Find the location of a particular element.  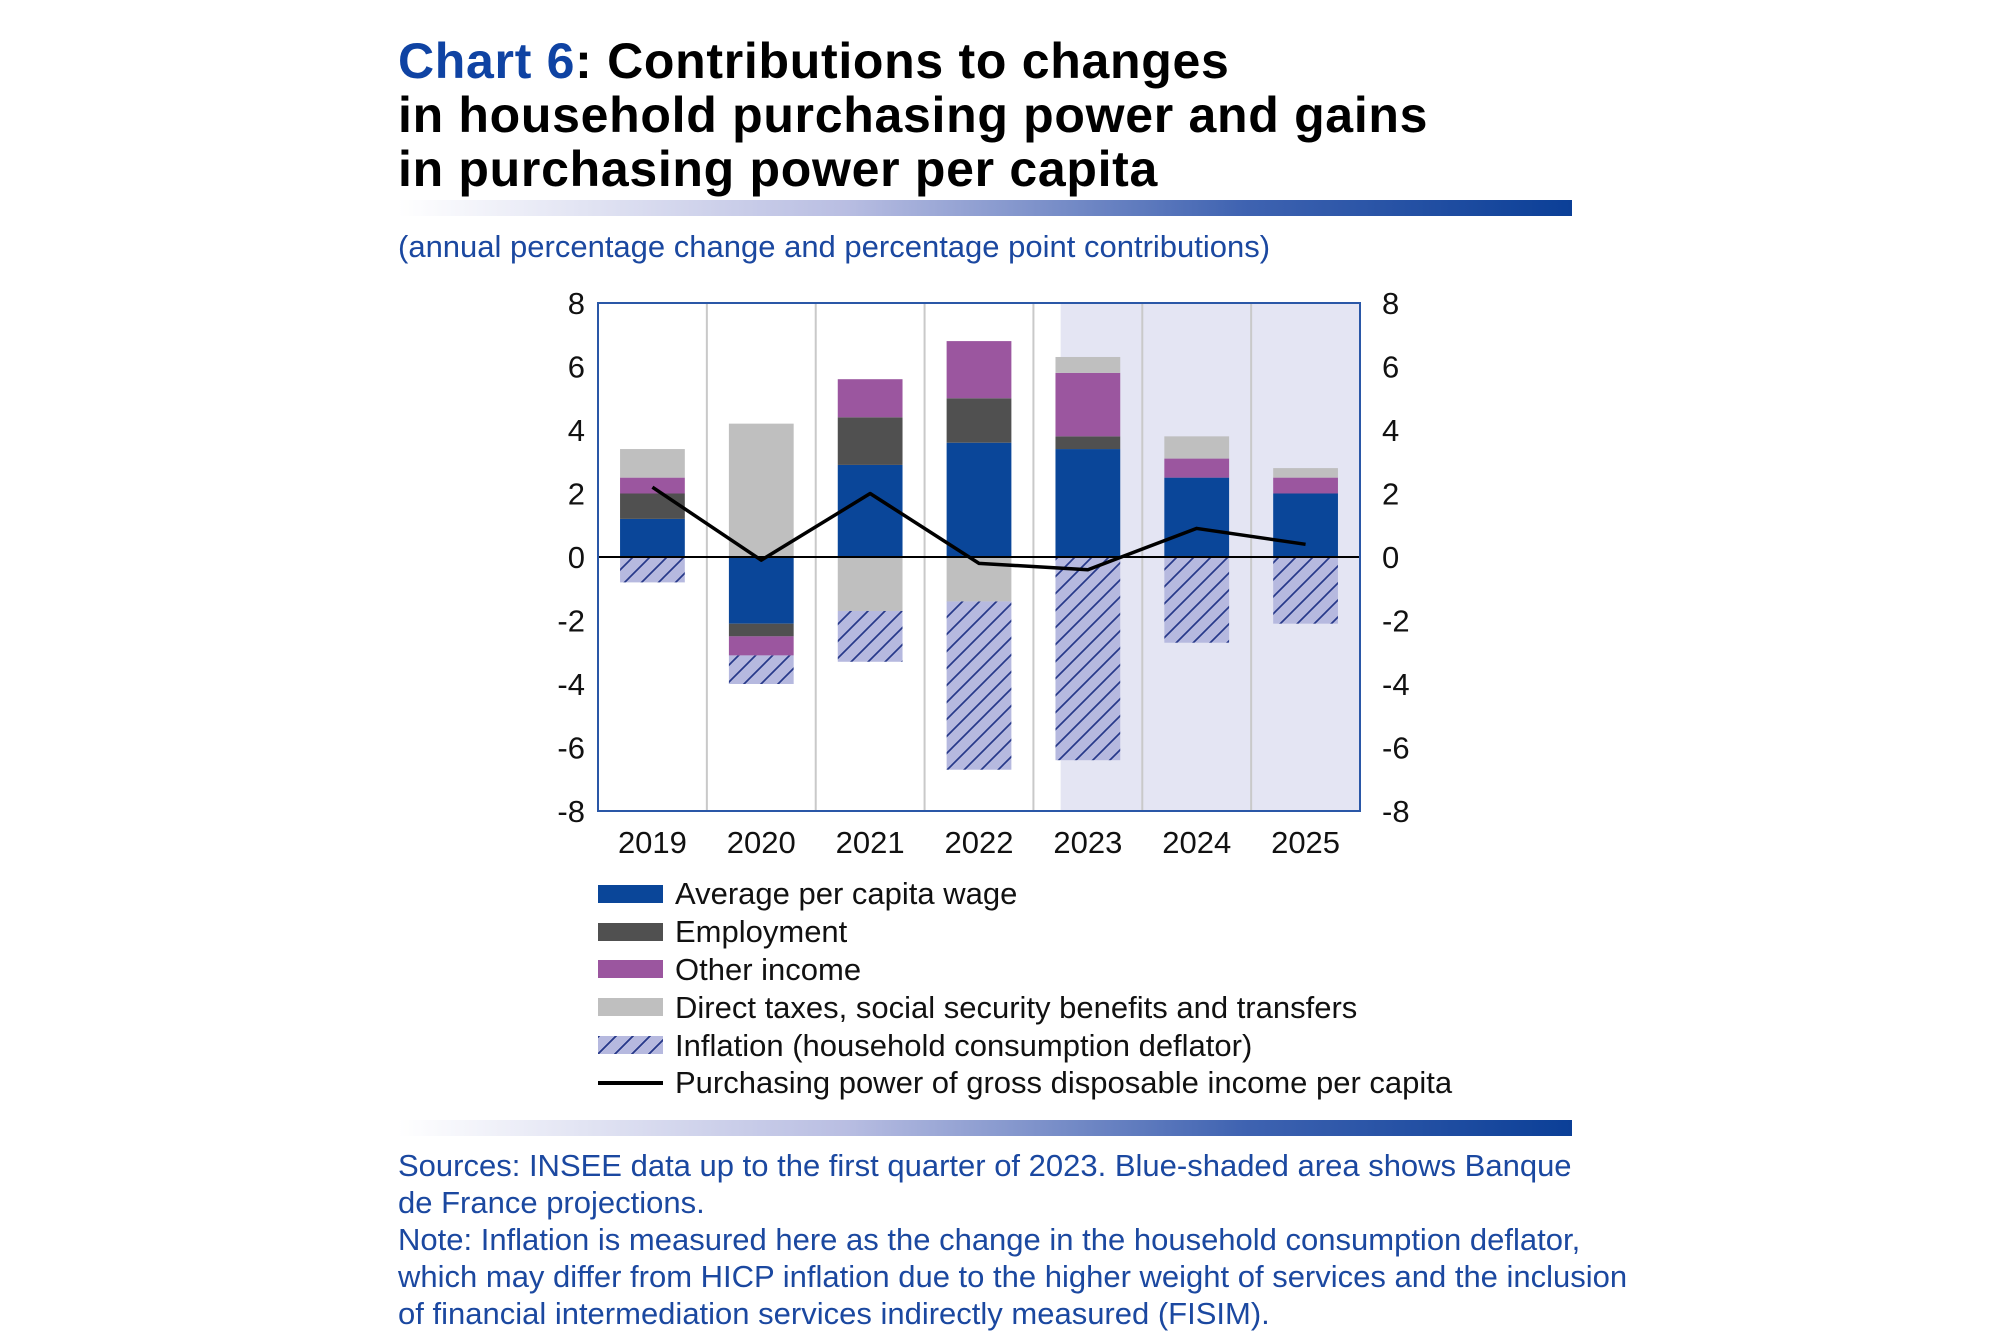

chart-number-label: Chart 6 is located at coordinates (487, 61).